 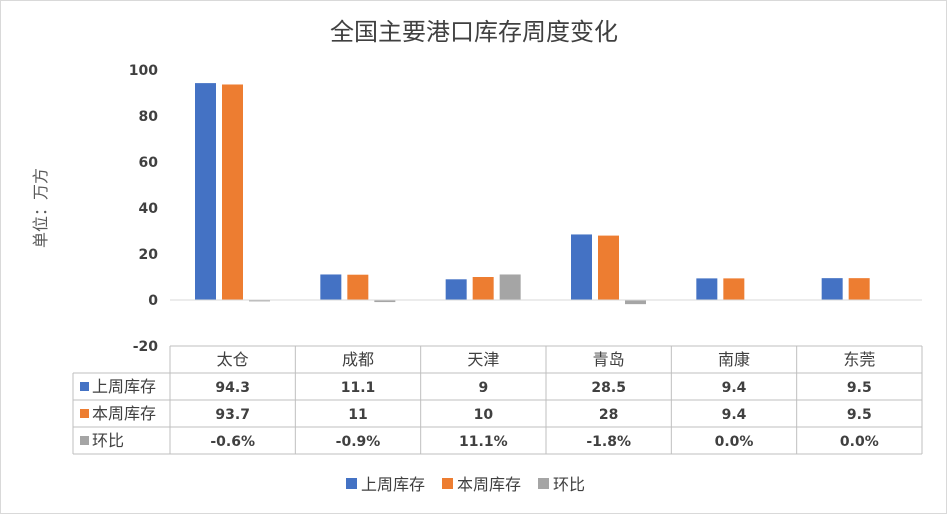 What do you see at coordinates (393, 484) in the screenshot?
I see `legend-label: 上周库存` at bounding box center [393, 484].